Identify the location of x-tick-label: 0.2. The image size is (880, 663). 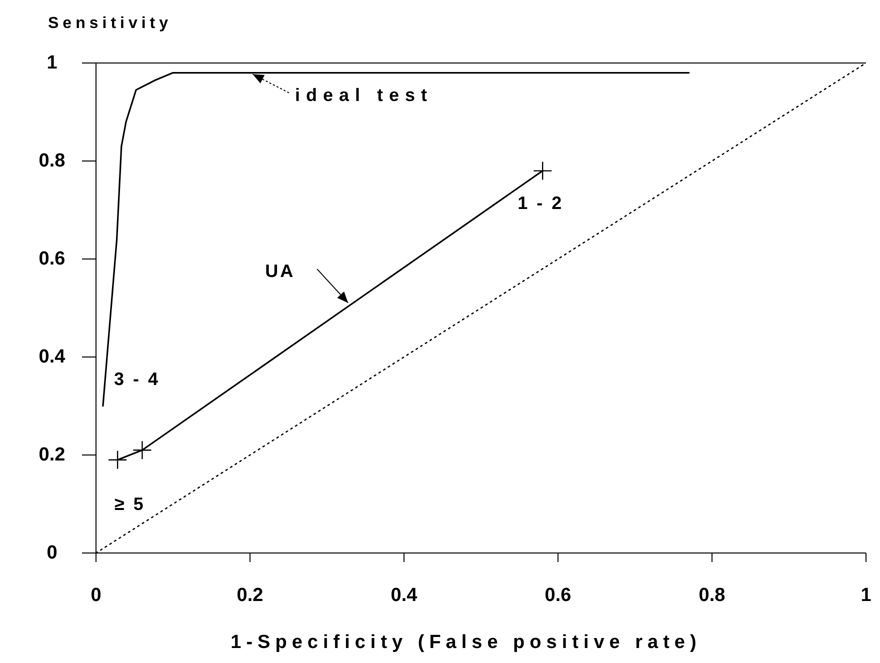
(250, 595).